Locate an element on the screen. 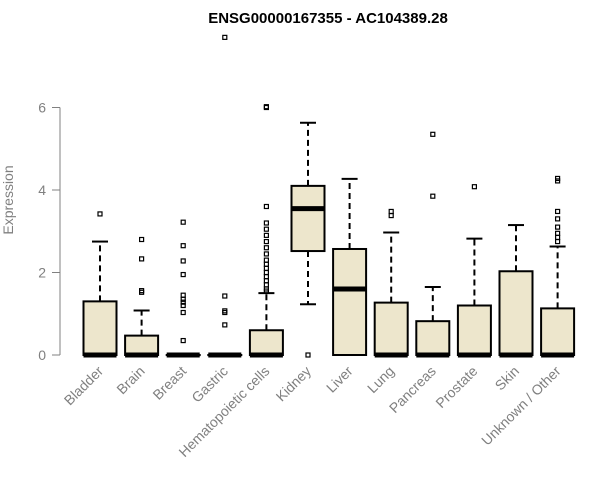 The width and height of the screenshot is (600, 500). y-axis-label: Expression is located at coordinates (8, 199).